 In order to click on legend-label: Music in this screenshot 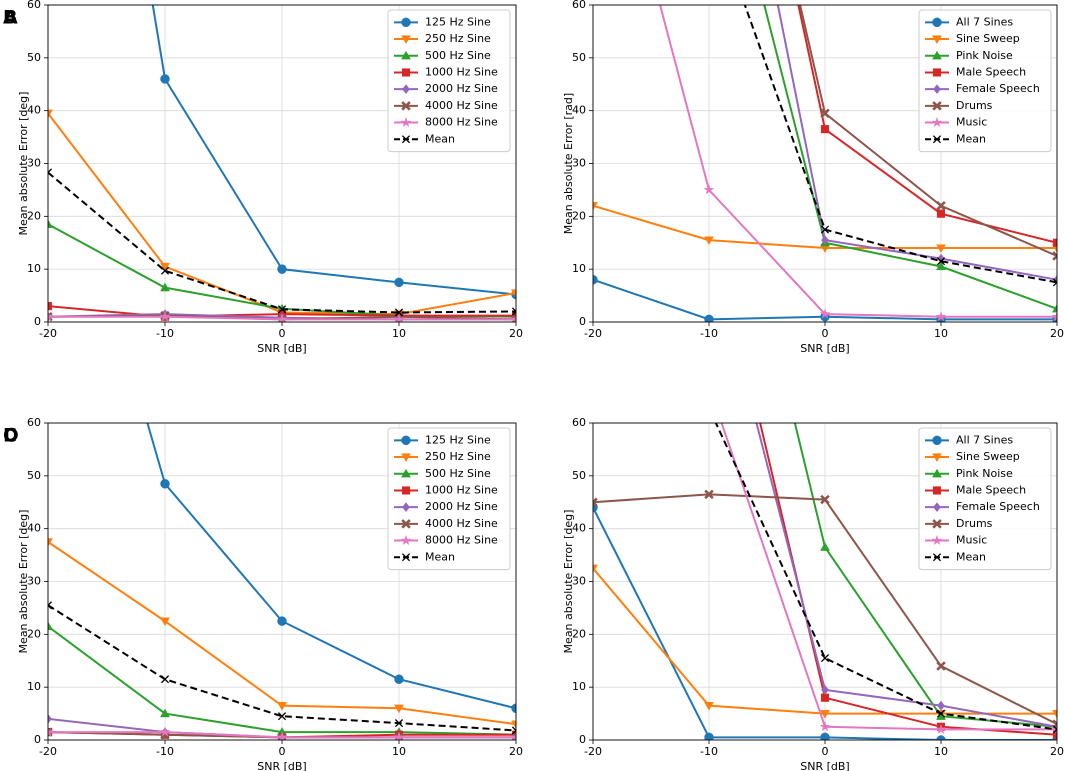, I will do `click(971, 540)`.